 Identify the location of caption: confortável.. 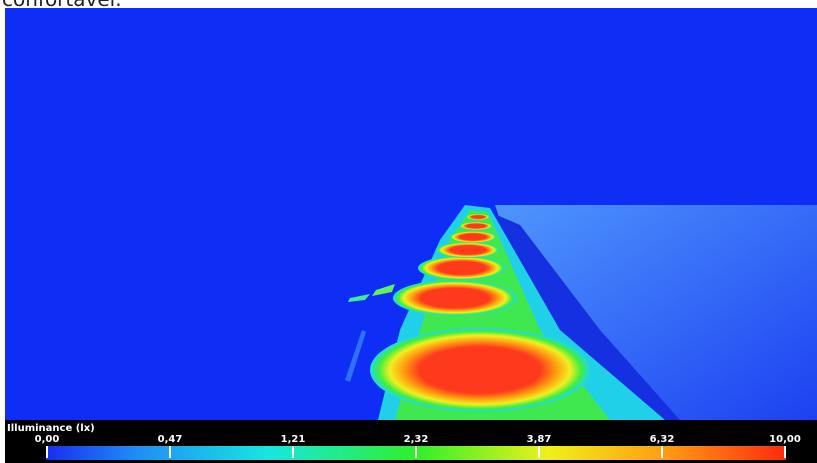
(62, 5).